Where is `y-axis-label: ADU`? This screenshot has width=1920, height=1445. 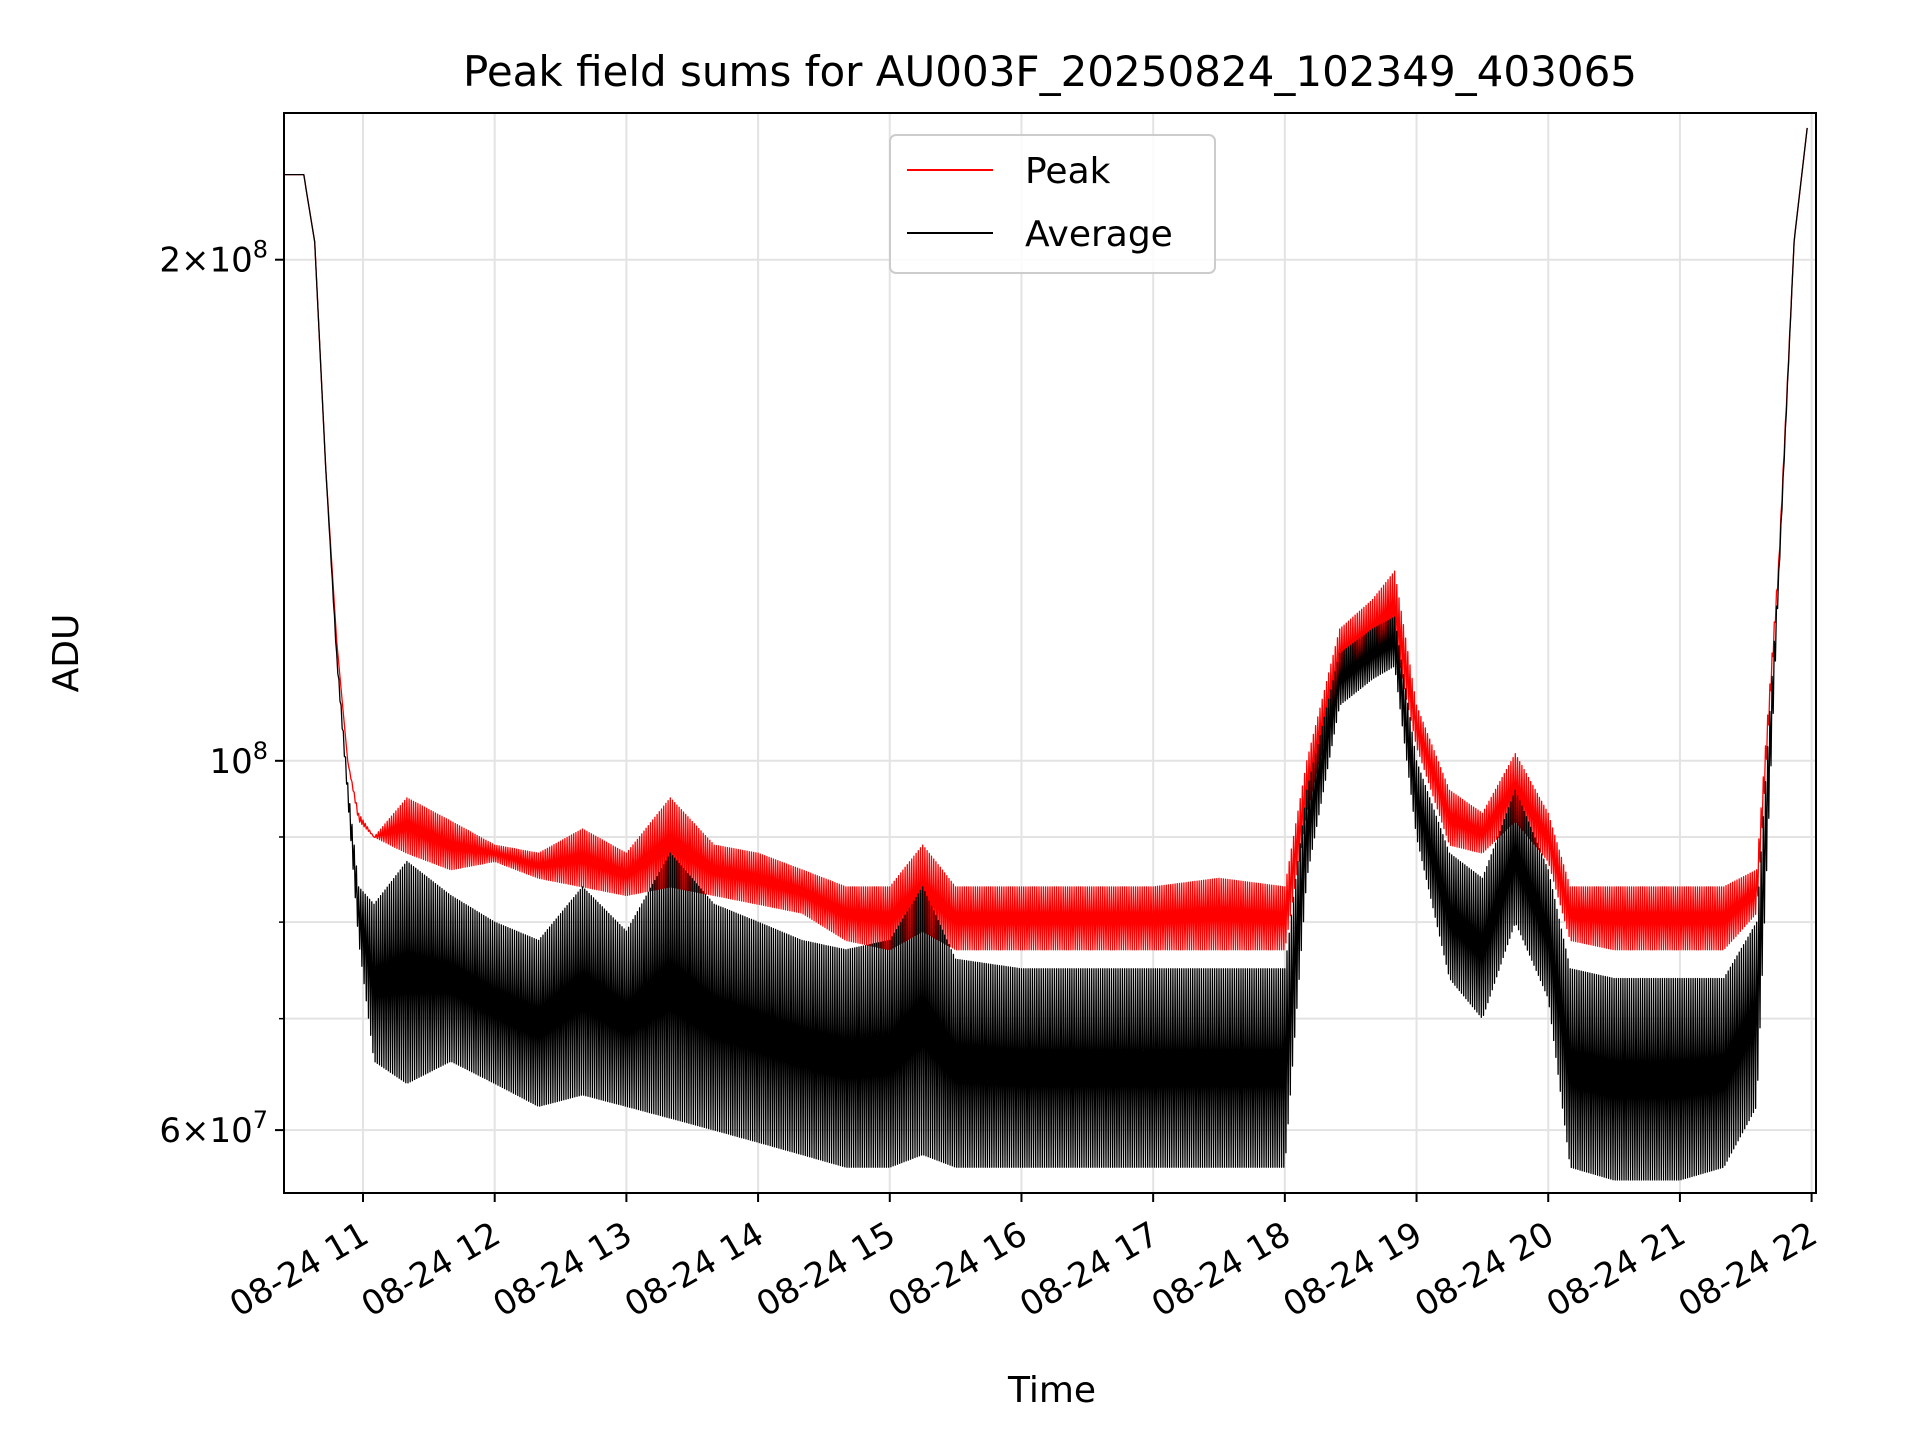 y-axis-label: ADU is located at coordinates (66, 653).